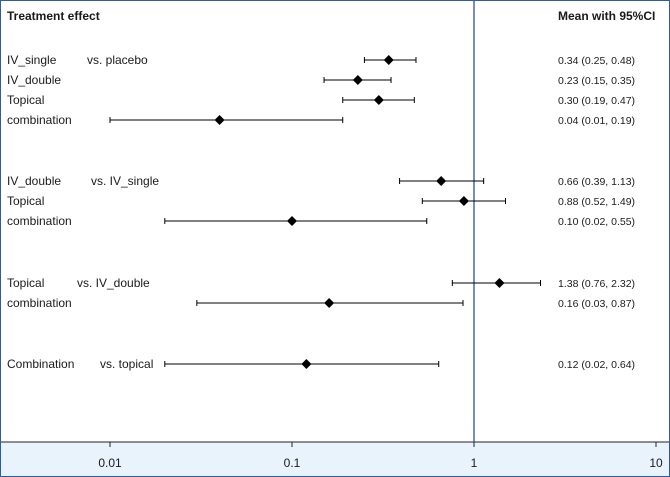 The width and height of the screenshot is (670, 477). What do you see at coordinates (321, 181) in the screenshot?
I see `forest-row: IV_double vs. IV_single 0.66 (0.39, 1.13)` at bounding box center [321, 181].